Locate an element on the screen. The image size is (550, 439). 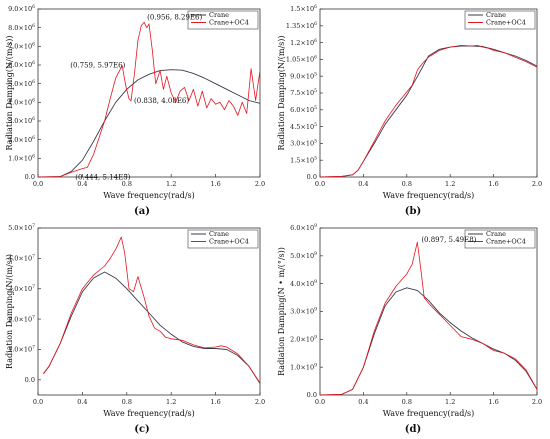
y-tick-label: 2.0×109 is located at coordinates (303, 339).